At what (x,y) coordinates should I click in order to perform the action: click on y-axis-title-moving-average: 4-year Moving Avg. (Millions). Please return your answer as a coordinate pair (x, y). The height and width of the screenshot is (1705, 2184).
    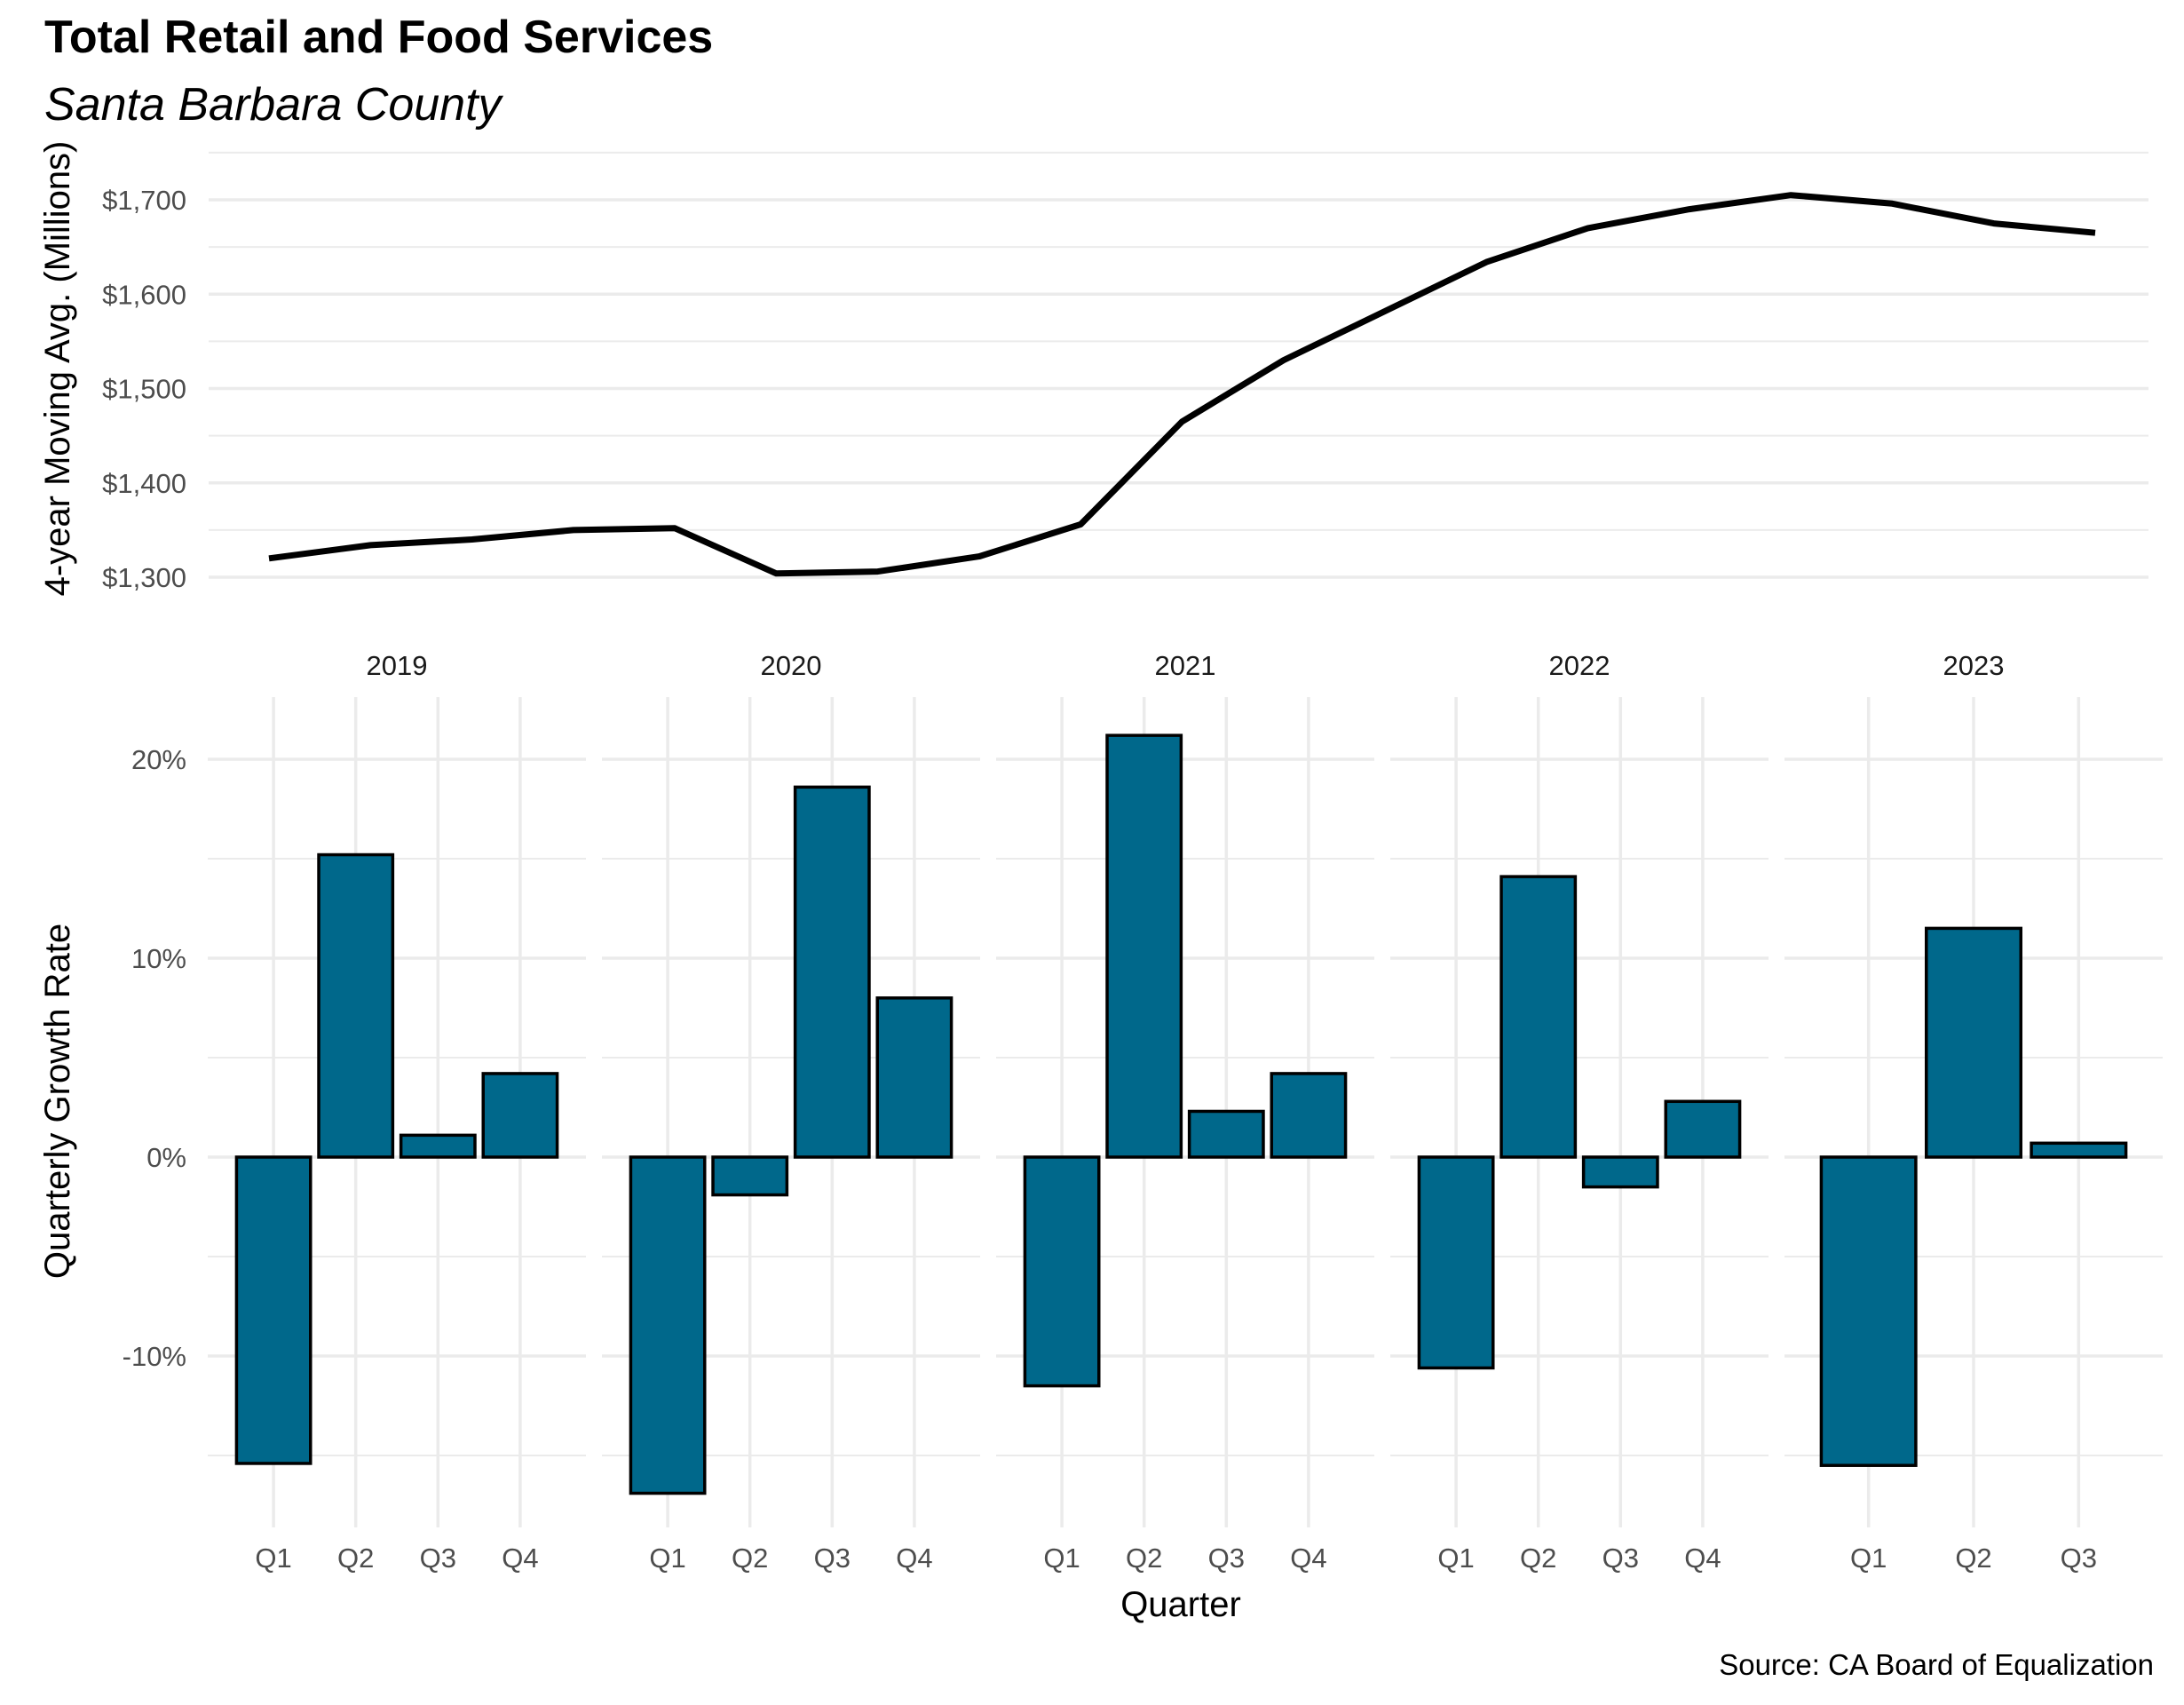
    Looking at the image, I should click on (57, 369).